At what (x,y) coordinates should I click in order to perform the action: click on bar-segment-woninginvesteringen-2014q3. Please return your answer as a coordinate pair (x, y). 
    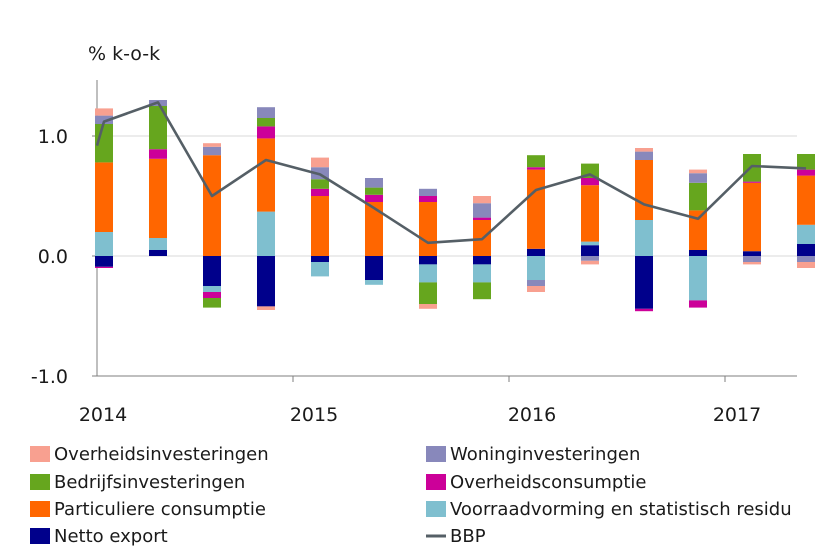
    Looking at the image, I should click on (212, 151).